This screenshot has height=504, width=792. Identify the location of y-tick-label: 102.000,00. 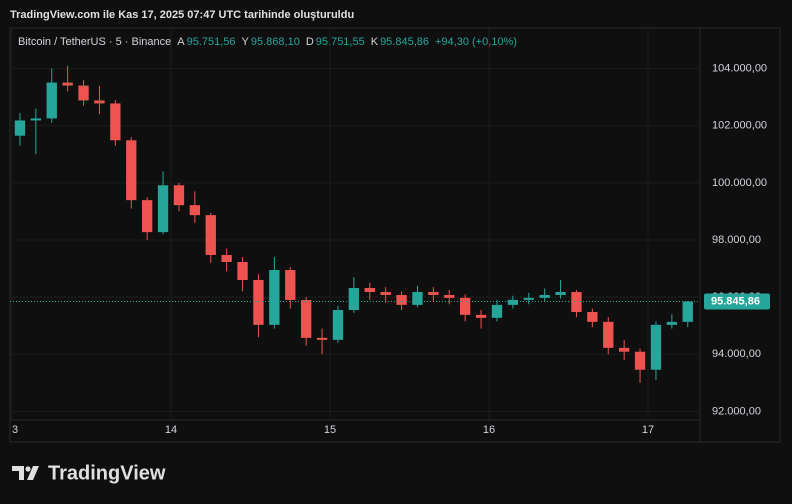
(739, 126).